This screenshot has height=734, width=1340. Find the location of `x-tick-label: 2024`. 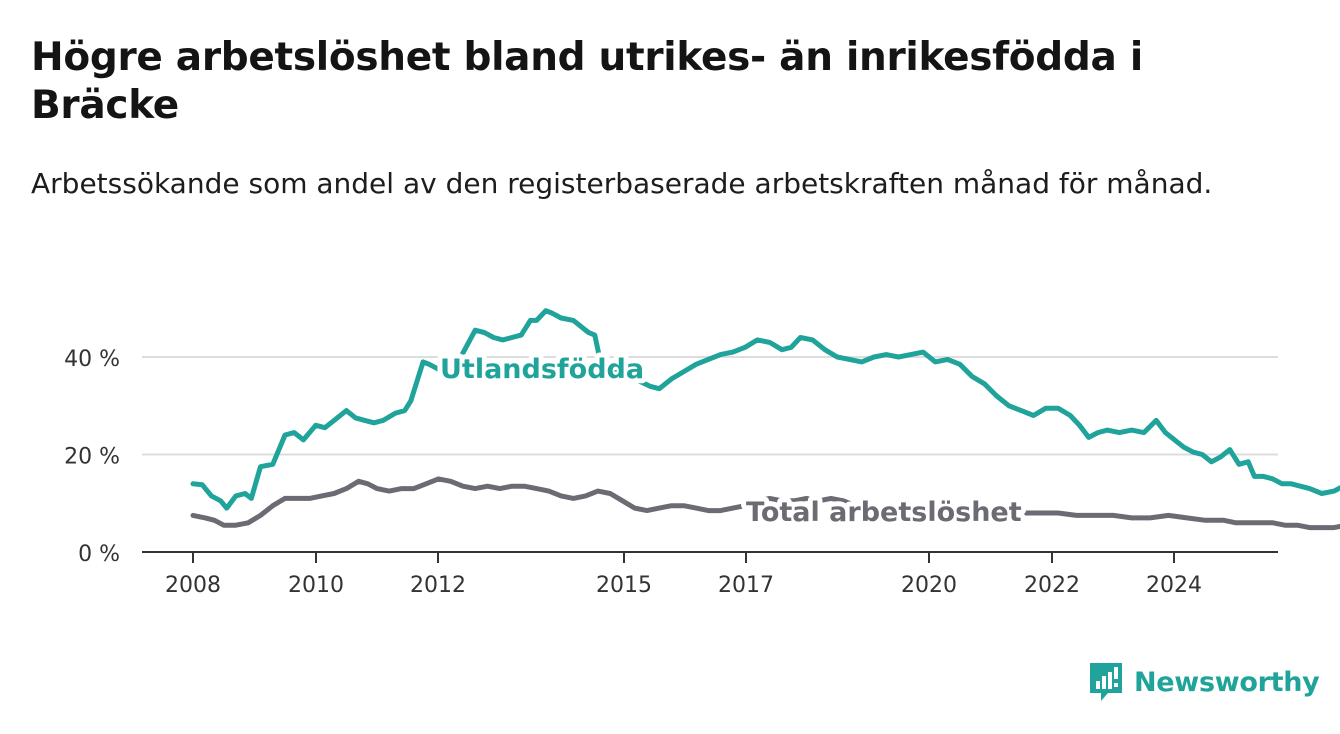

x-tick-label: 2024 is located at coordinates (1174, 585).